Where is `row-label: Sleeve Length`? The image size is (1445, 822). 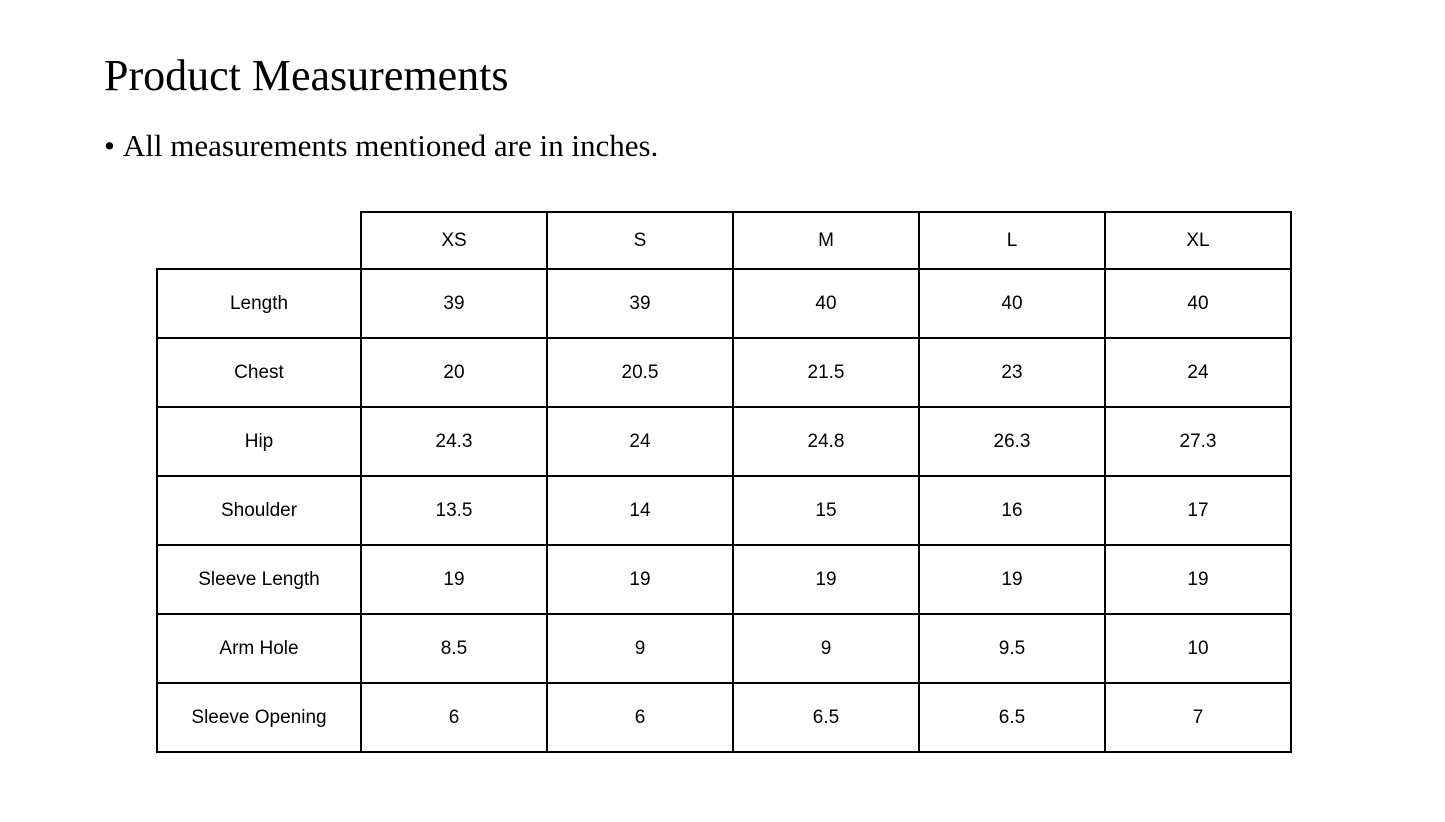
row-label: Sleeve Length is located at coordinates (259, 579).